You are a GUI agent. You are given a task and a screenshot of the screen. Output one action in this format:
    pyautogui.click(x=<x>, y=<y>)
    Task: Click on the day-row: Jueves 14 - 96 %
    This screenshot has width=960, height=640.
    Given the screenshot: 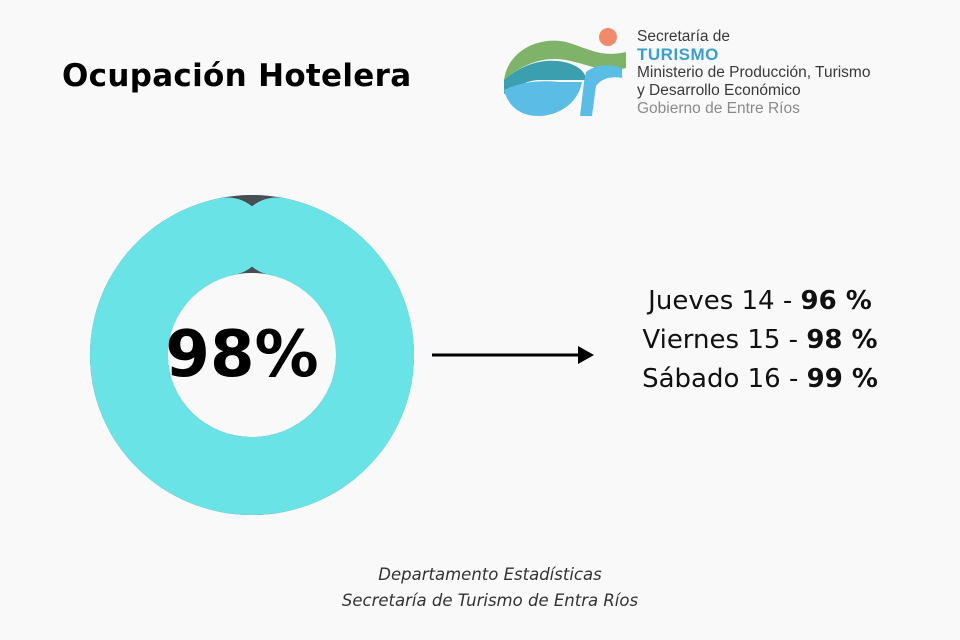 What is the action you would take?
    pyautogui.click(x=760, y=301)
    